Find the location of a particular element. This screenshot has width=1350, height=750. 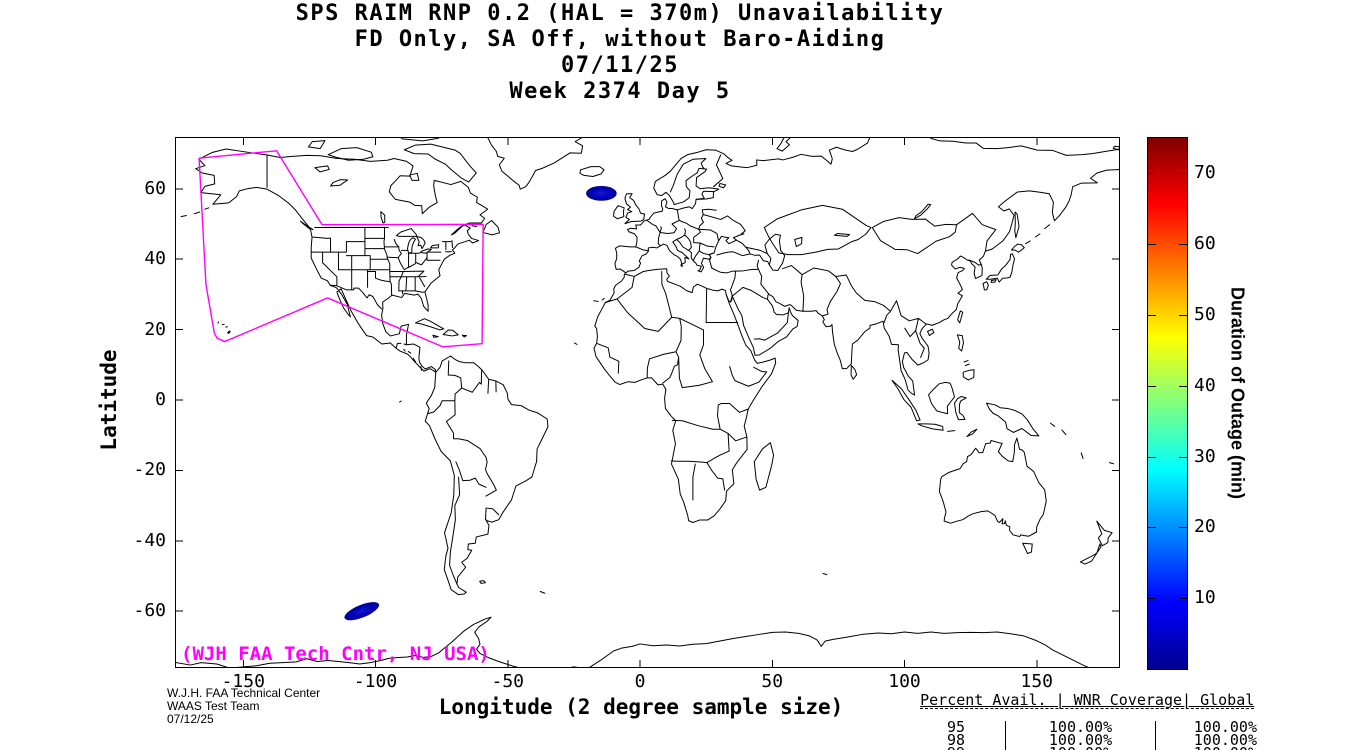

colorbar-tick-label: 40 is located at coordinates (1205, 385).